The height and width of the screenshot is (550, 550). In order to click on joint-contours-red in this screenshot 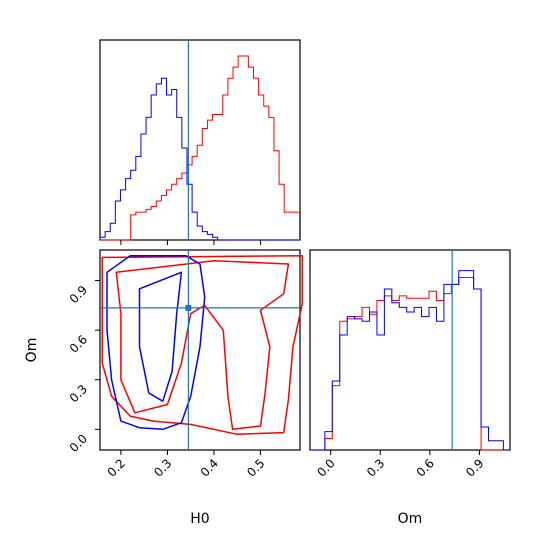, I will do `click(202, 345)`.